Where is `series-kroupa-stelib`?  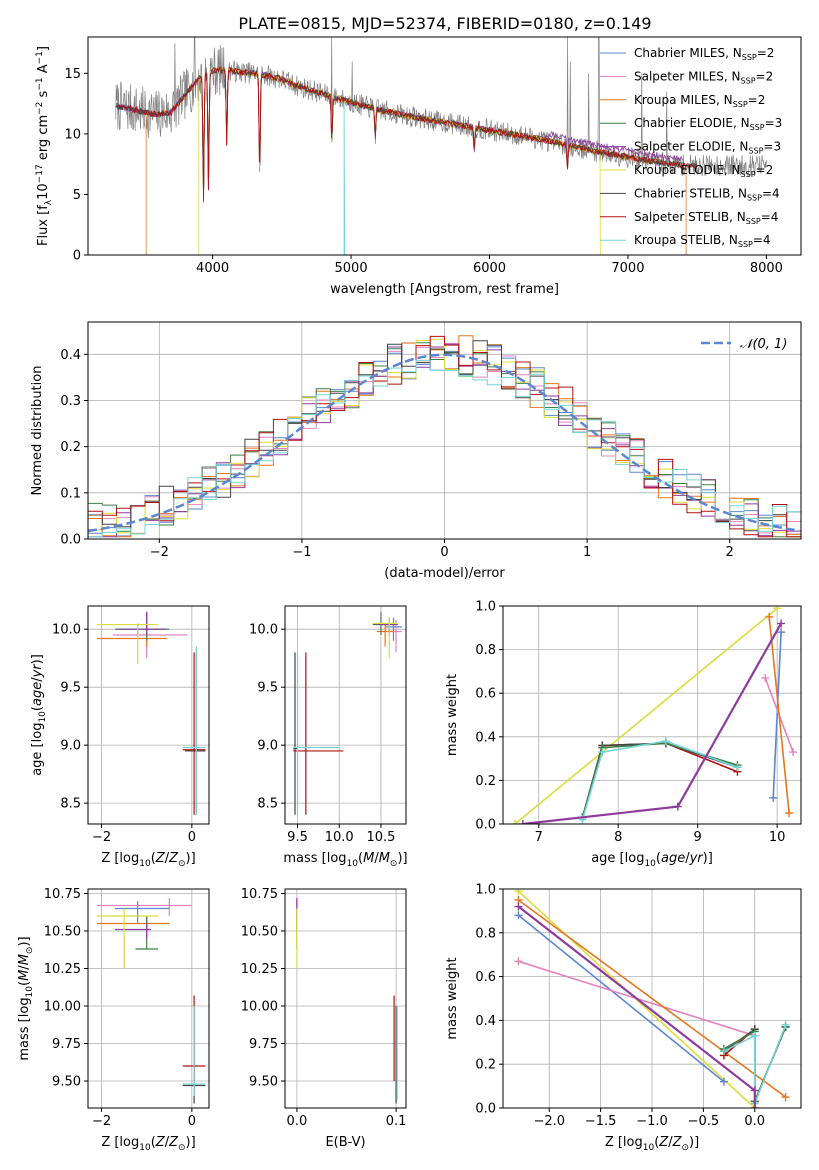 series-kroupa-stelib is located at coordinates (660, 780).